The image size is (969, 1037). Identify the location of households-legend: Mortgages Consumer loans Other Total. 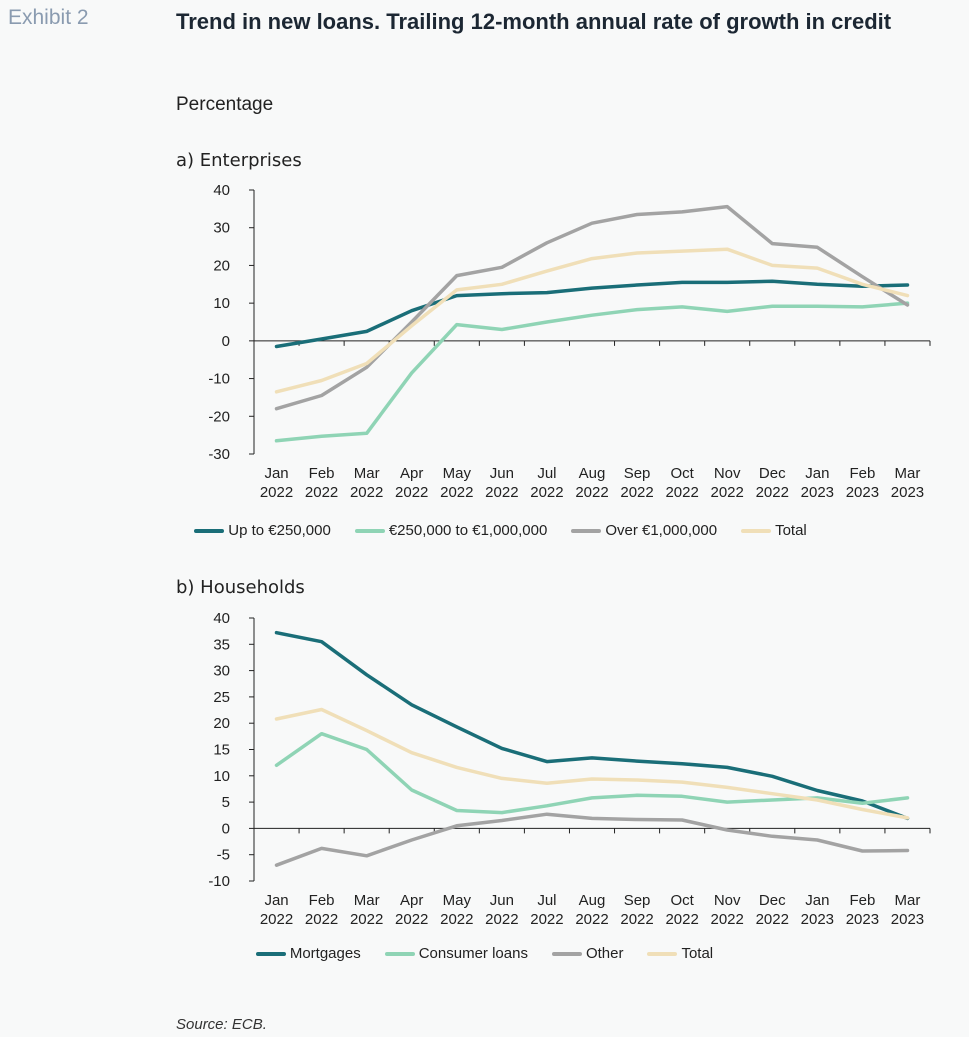
(484, 953).